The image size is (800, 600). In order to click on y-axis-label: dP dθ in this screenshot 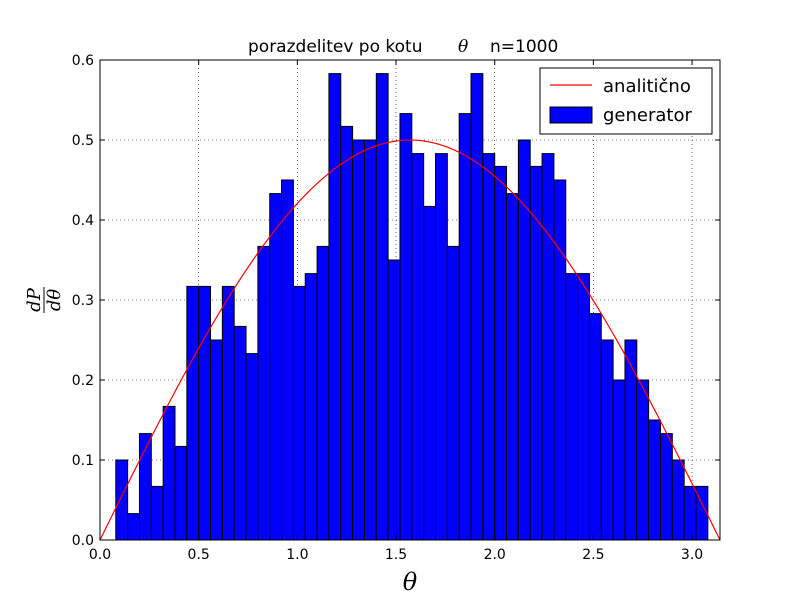, I will do `click(44, 300)`.